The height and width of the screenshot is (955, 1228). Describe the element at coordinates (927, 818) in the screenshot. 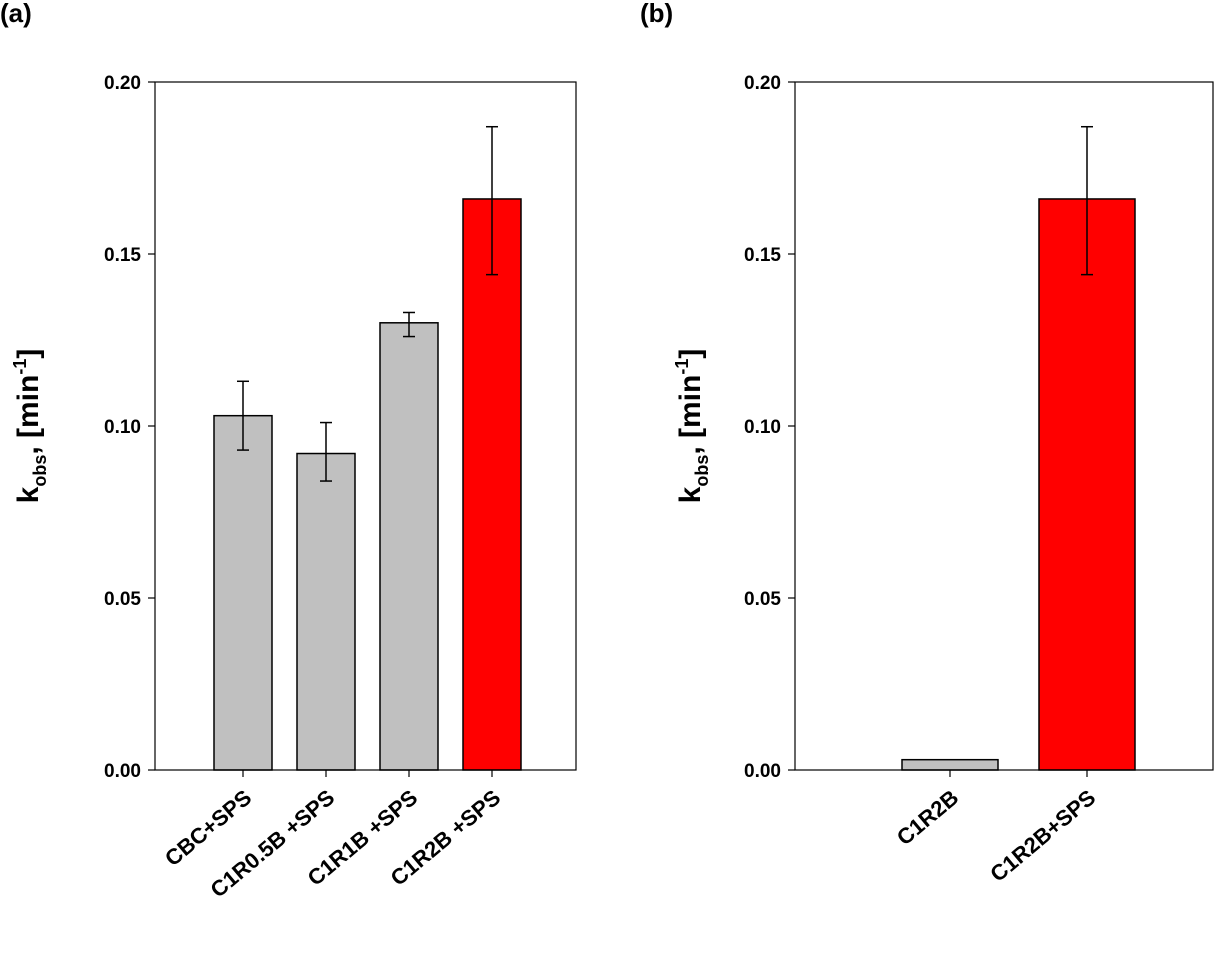

I see `x-tick-label-0: C1R2B` at that location.